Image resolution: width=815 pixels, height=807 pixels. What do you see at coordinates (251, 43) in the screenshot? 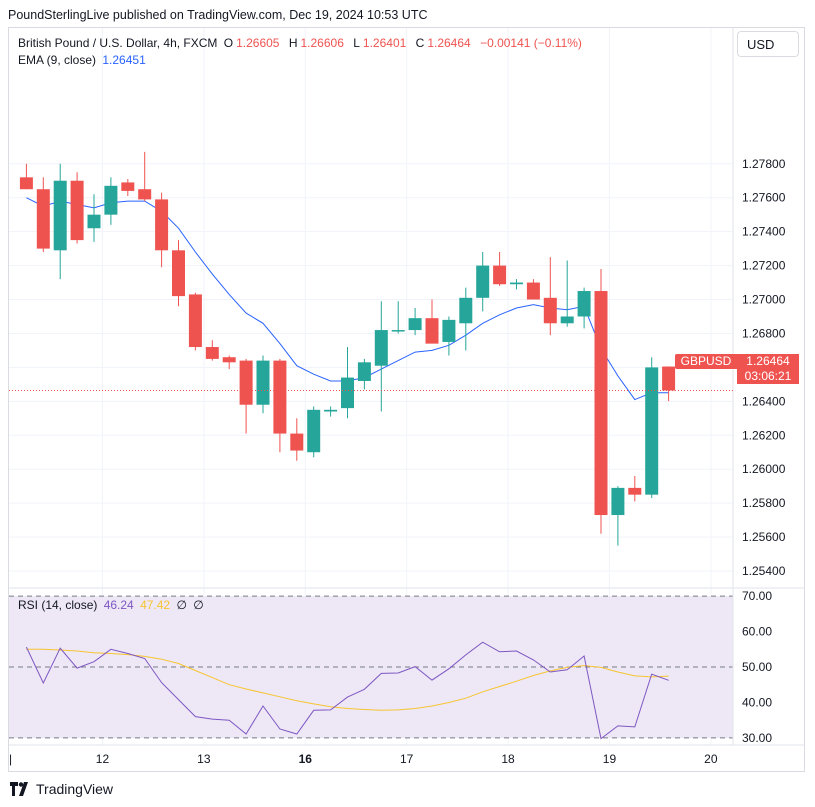
I see `ohlc-open: O 1.26605` at bounding box center [251, 43].